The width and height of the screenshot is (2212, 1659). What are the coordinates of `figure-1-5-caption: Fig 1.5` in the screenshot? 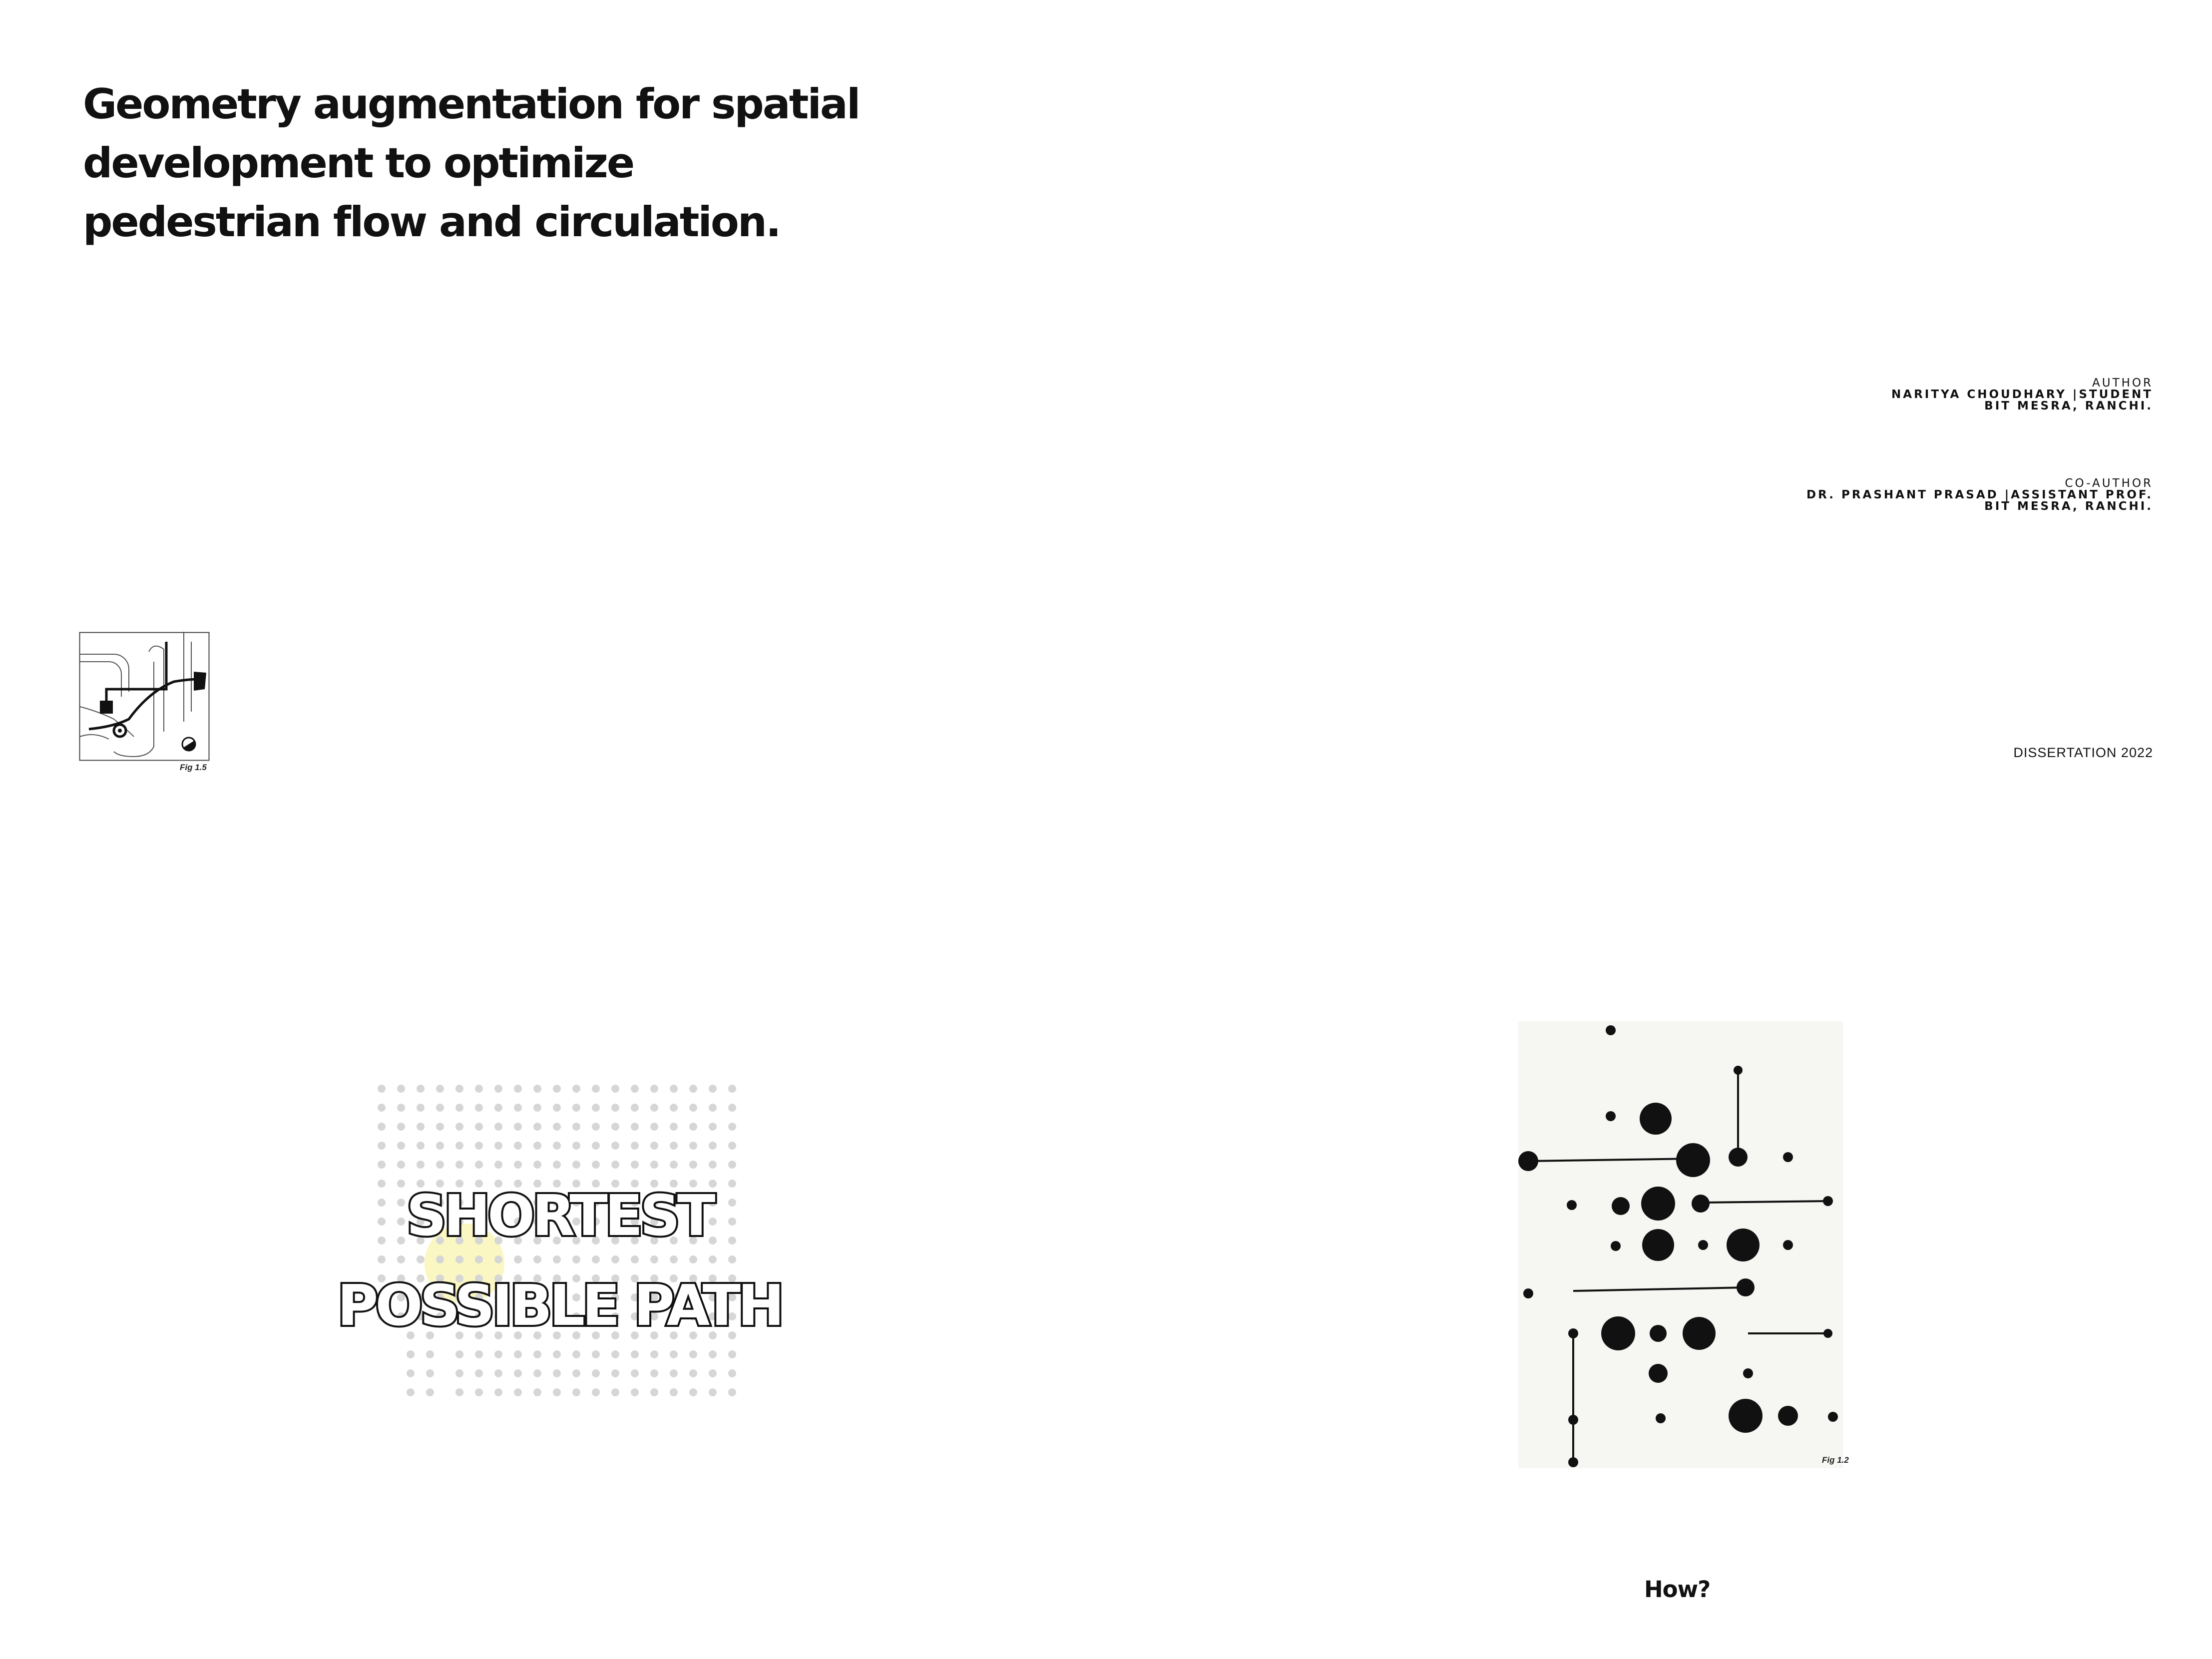 It's located at (193, 767).